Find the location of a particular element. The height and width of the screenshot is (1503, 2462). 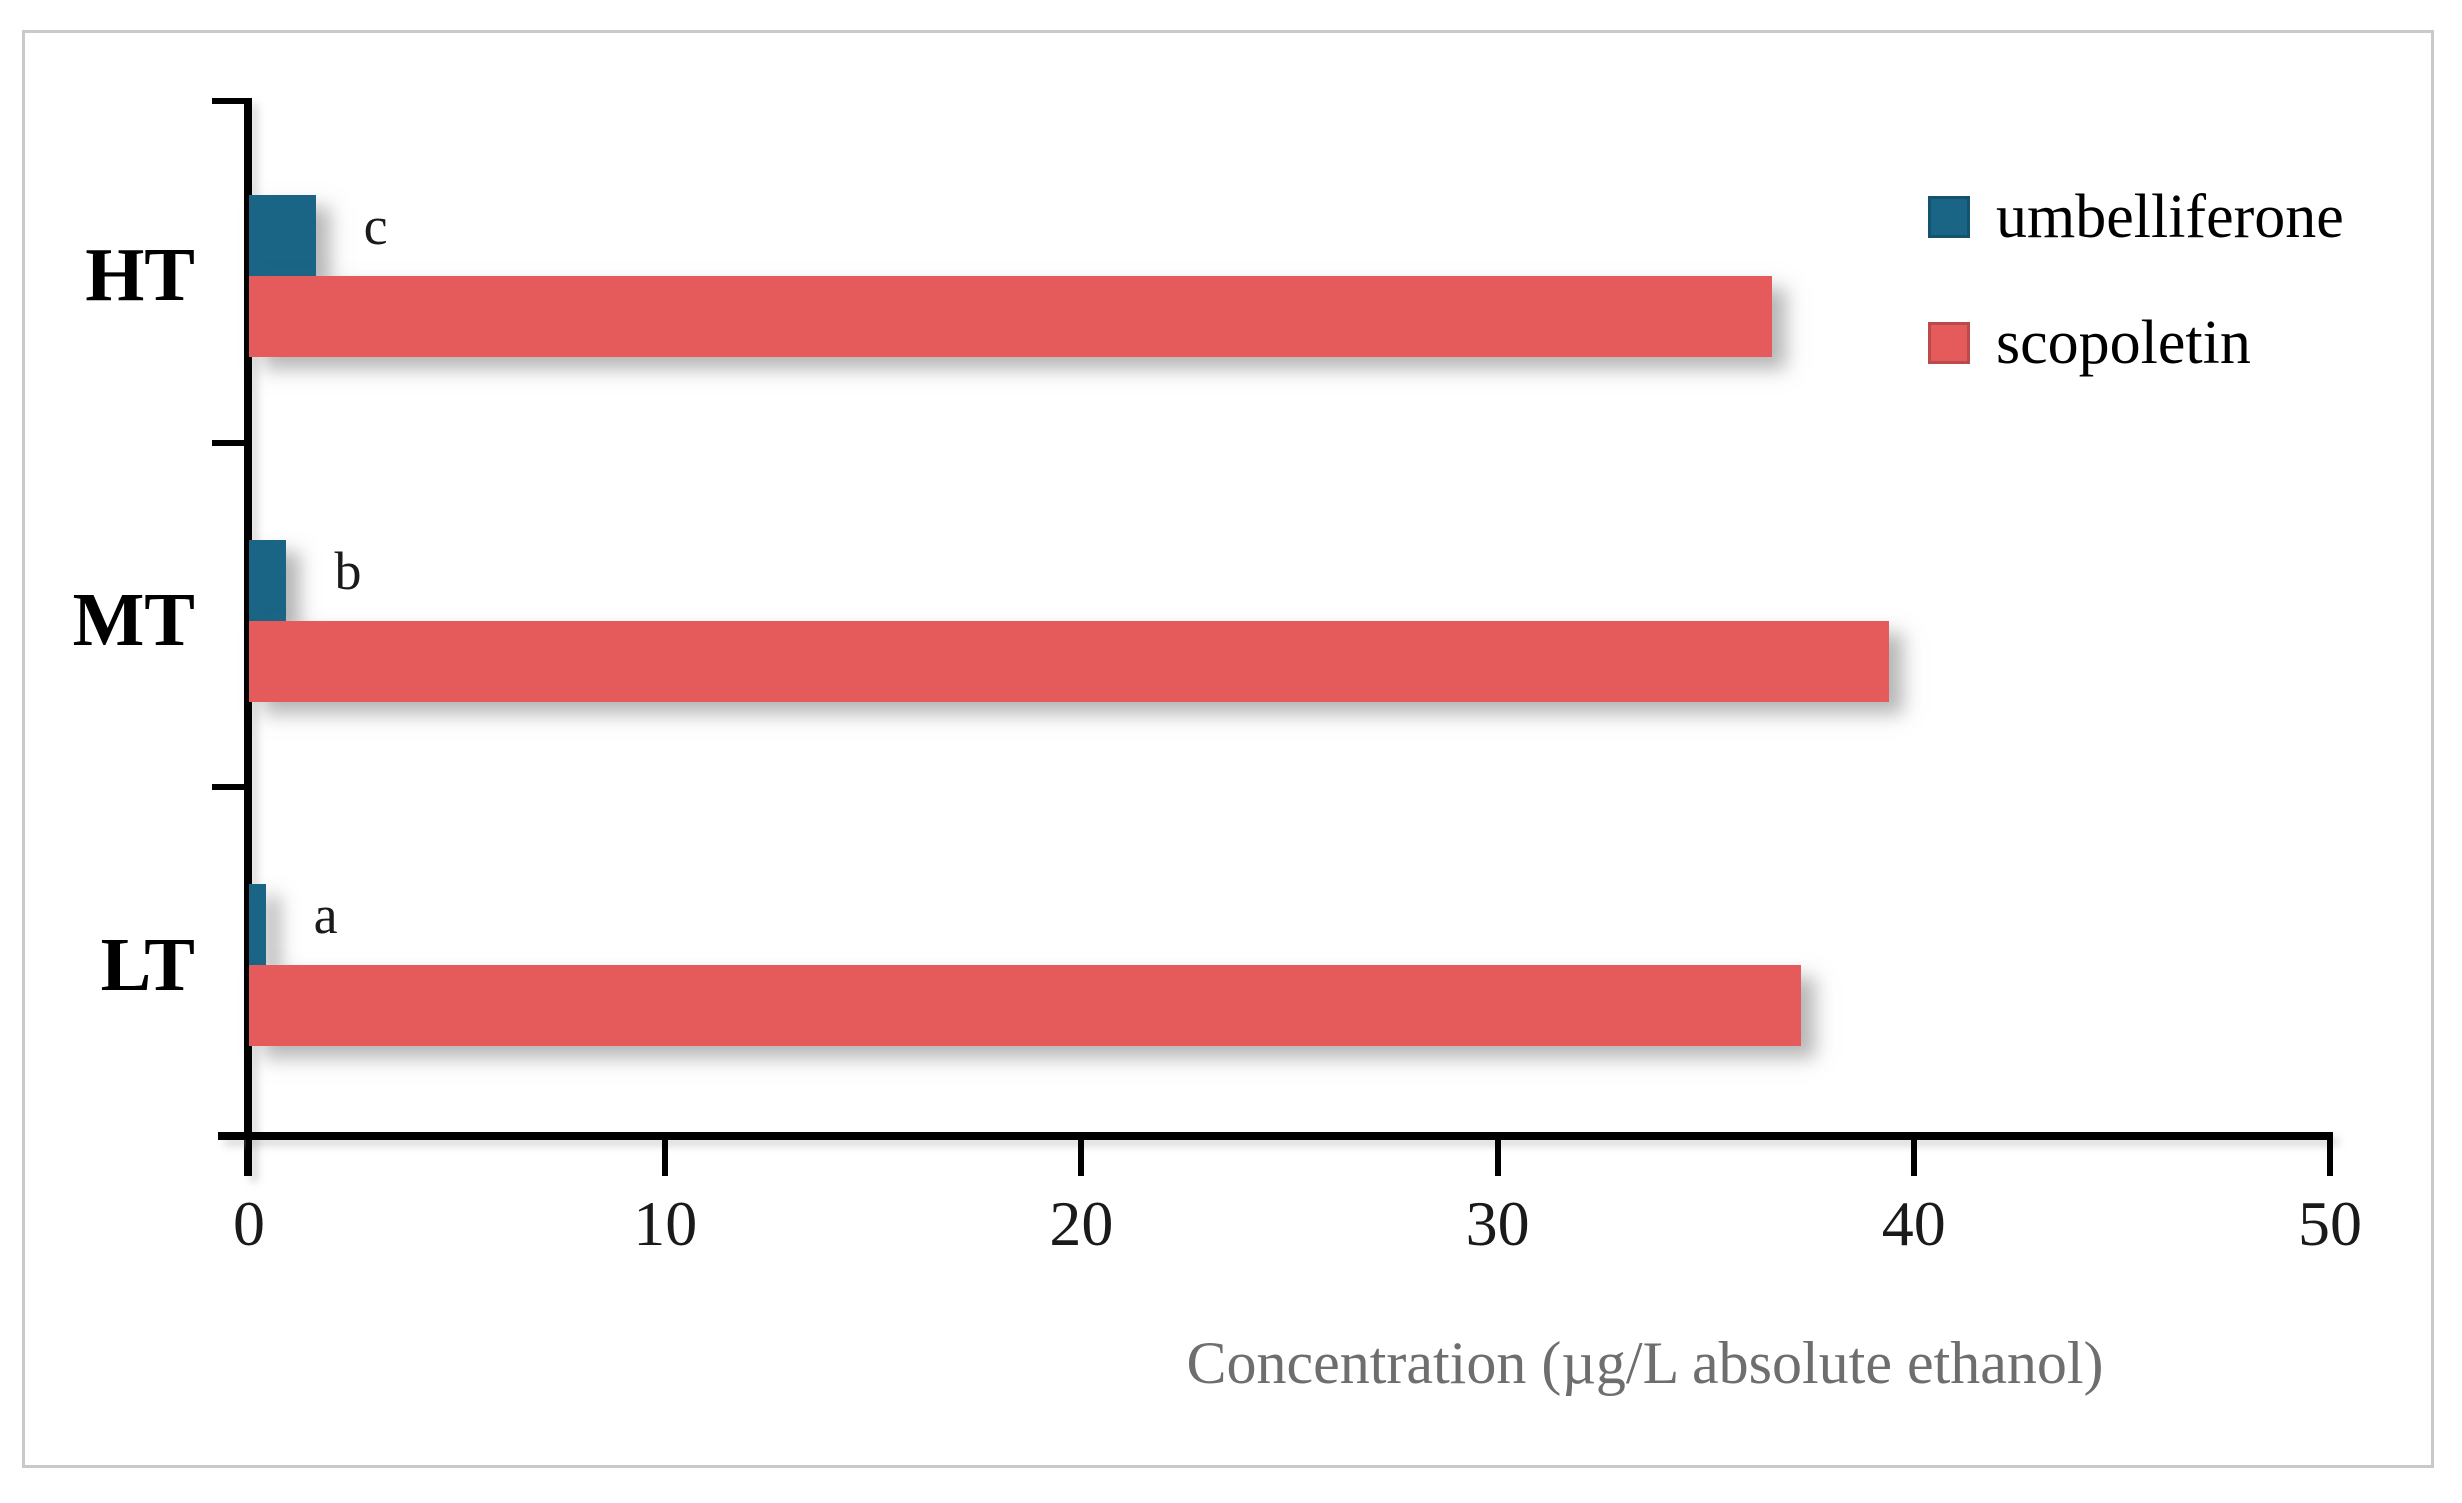

legend-item-scopoletin: scopoletin is located at coordinates (2136, 343).